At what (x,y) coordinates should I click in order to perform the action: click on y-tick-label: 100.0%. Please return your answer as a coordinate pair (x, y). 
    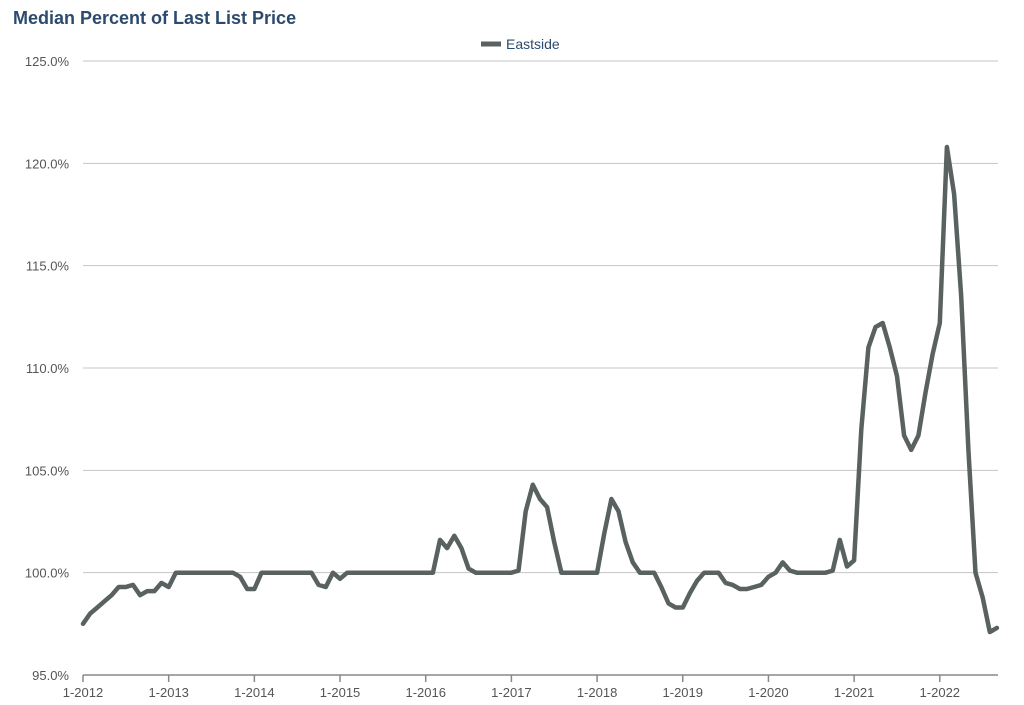
    Looking at the image, I should click on (47, 573).